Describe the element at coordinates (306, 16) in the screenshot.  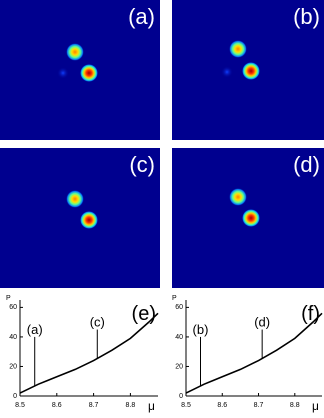
I see `panel-label: (b)` at that location.